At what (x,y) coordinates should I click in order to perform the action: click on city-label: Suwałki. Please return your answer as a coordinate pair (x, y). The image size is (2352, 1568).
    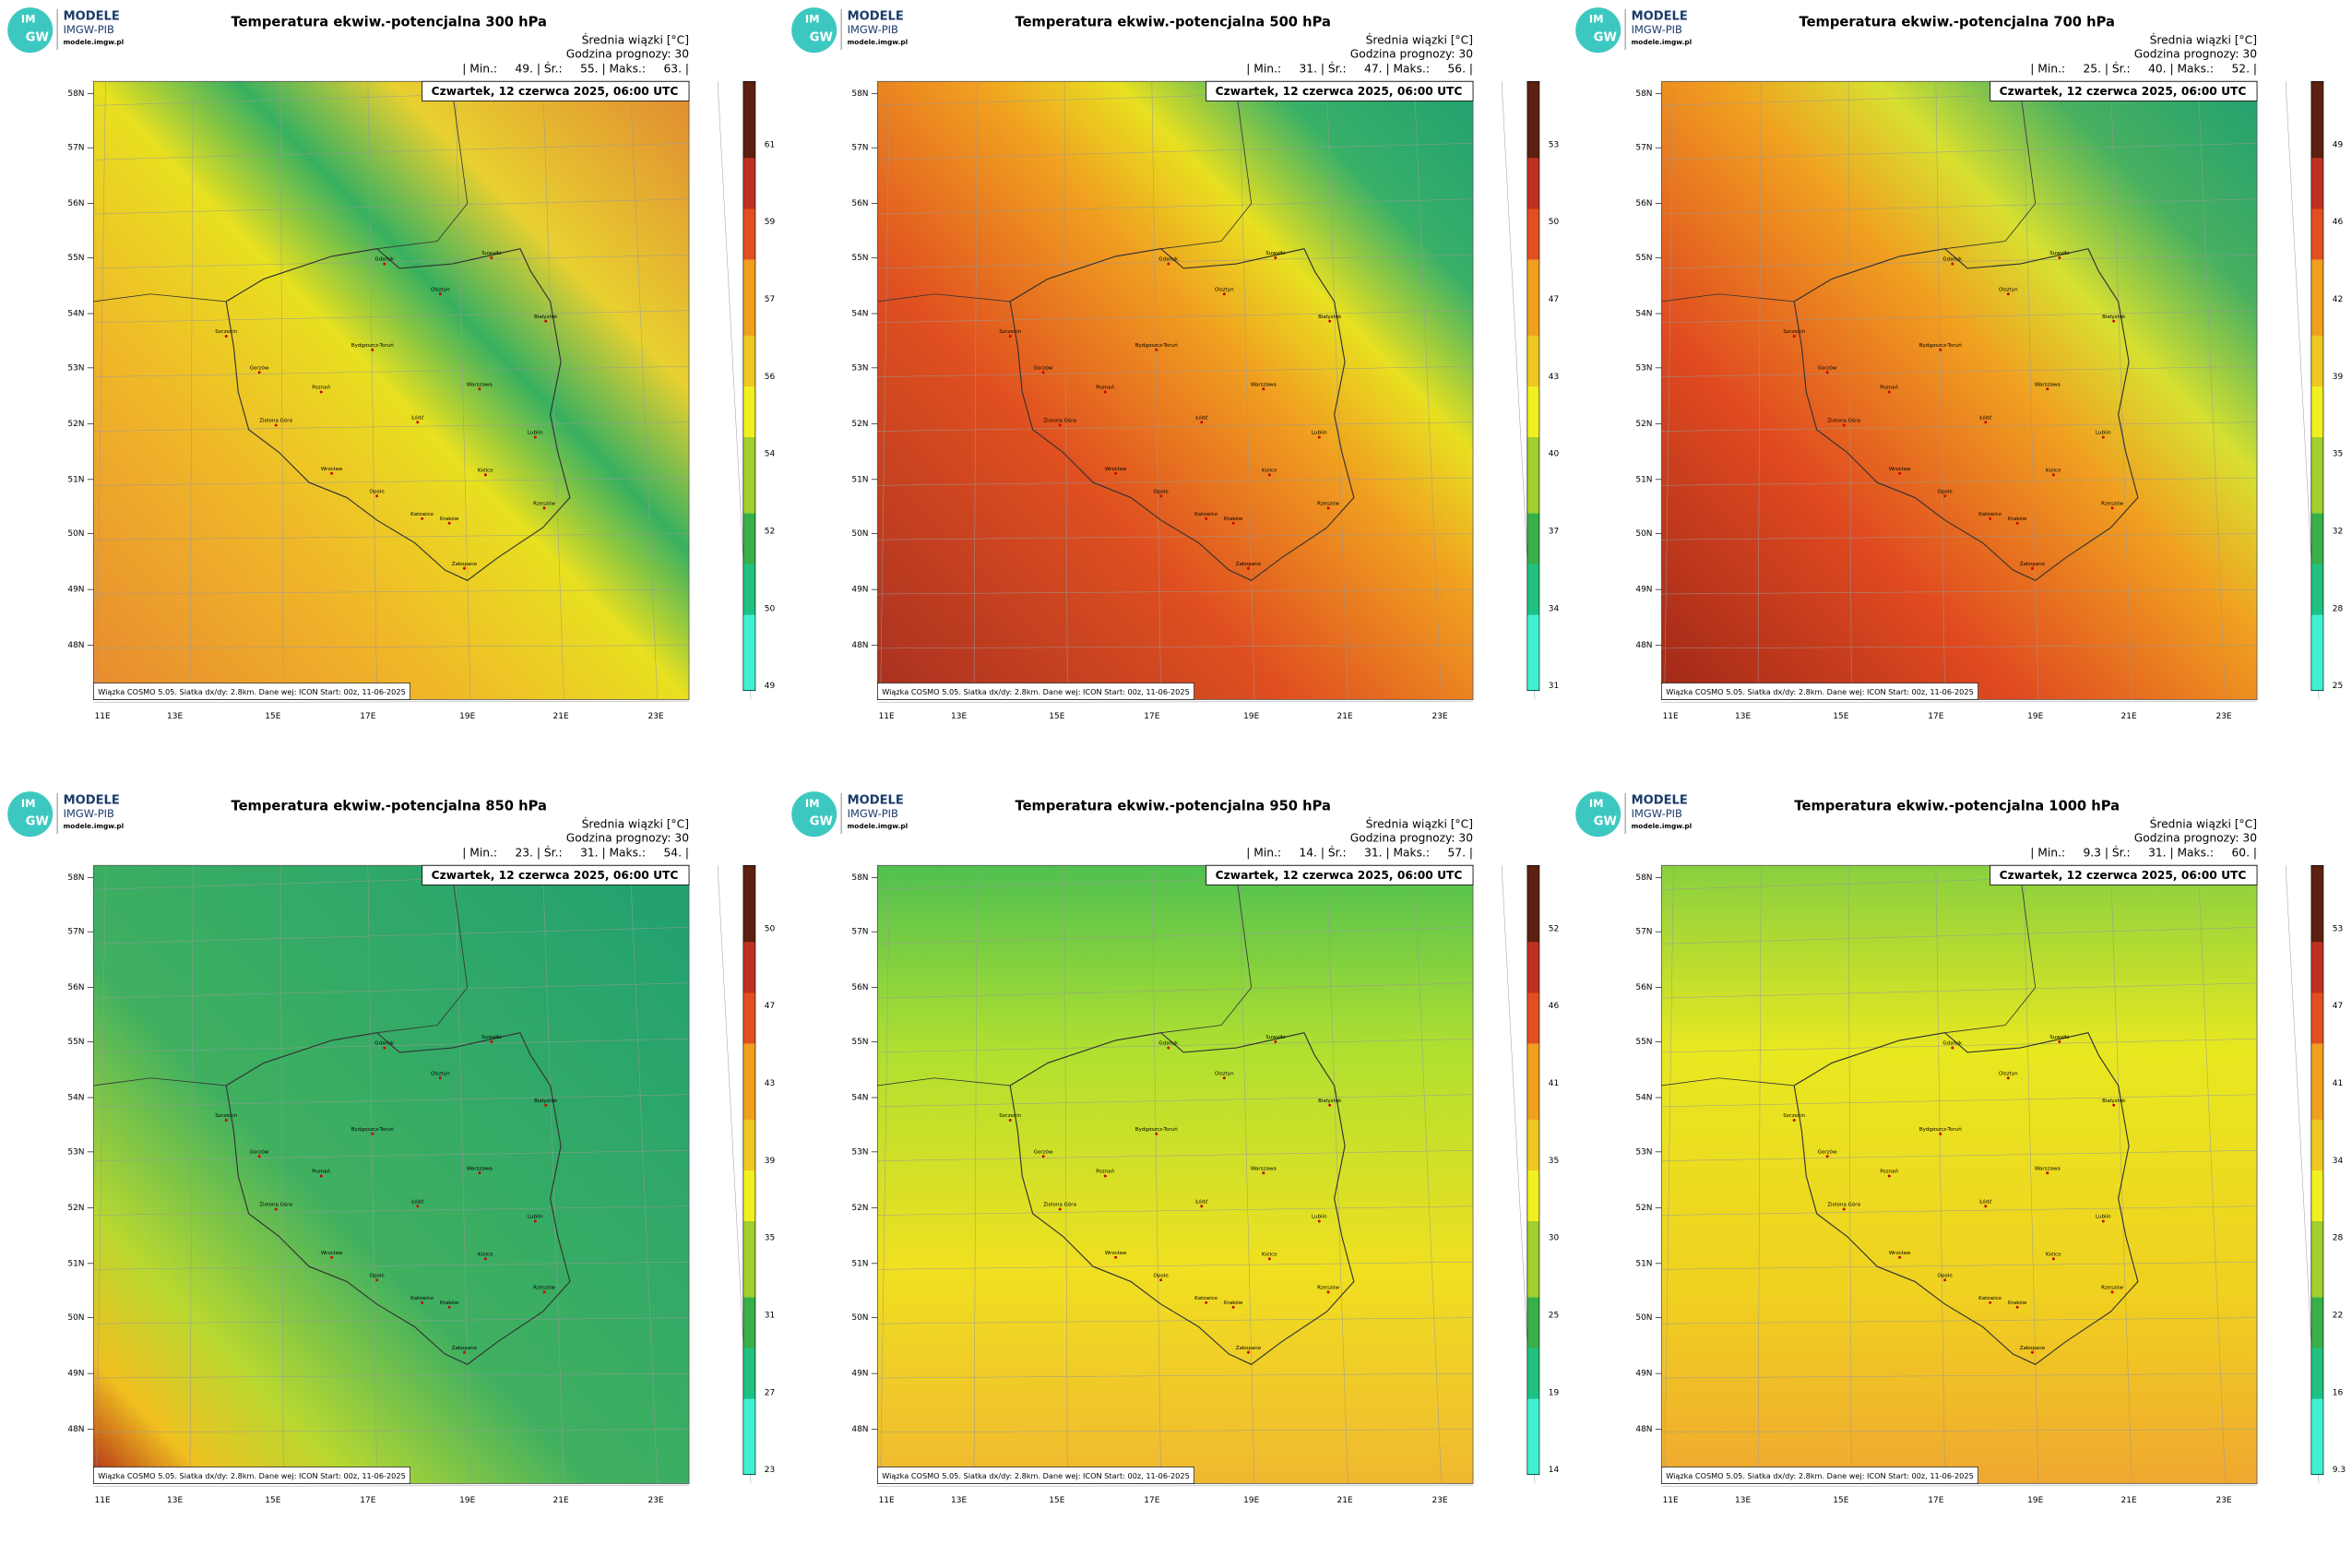
    Looking at the image, I should click on (2059, 1037).